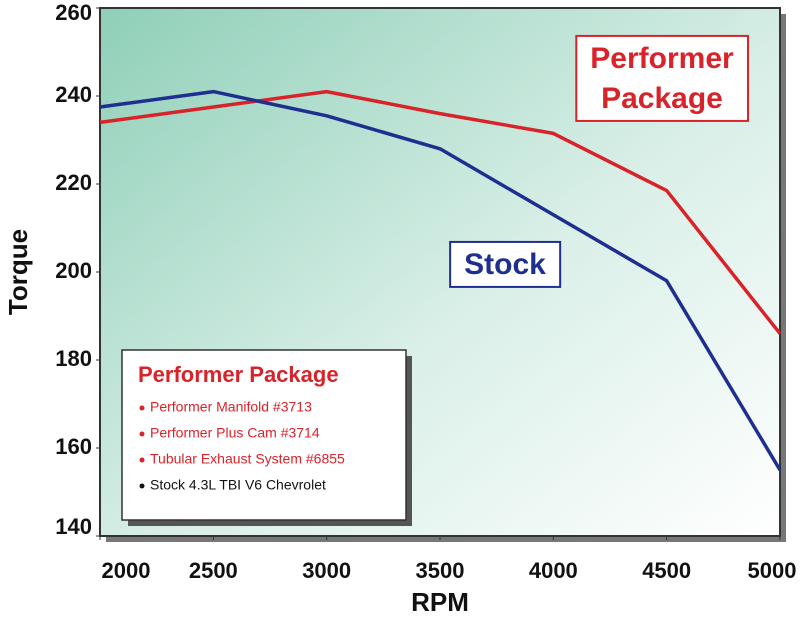 The image size is (800, 620). Describe the element at coordinates (553, 570) in the screenshot. I see `x-tick-label: 4000` at that location.